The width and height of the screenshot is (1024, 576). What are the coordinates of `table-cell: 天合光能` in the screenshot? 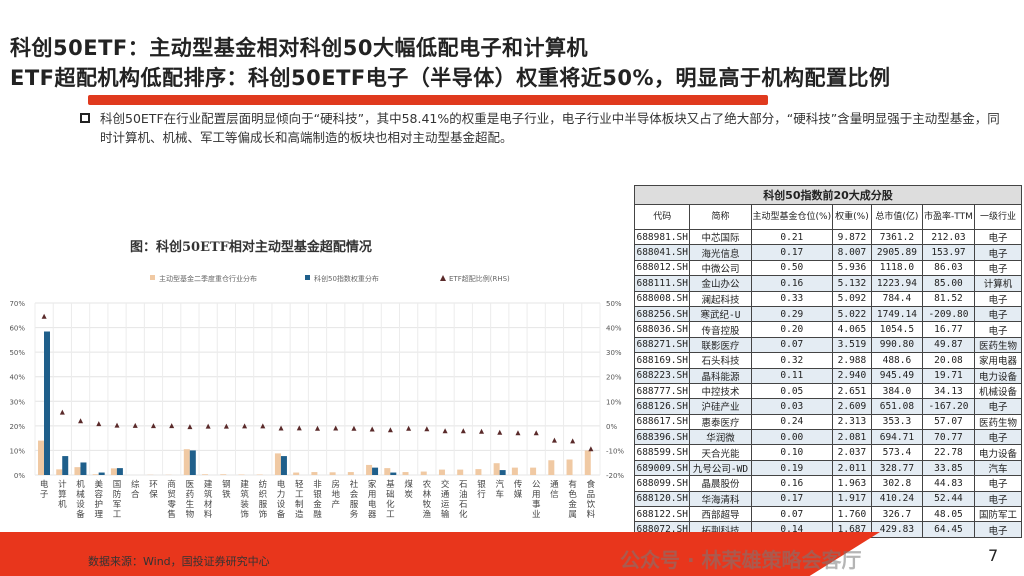 It's located at (720, 452).